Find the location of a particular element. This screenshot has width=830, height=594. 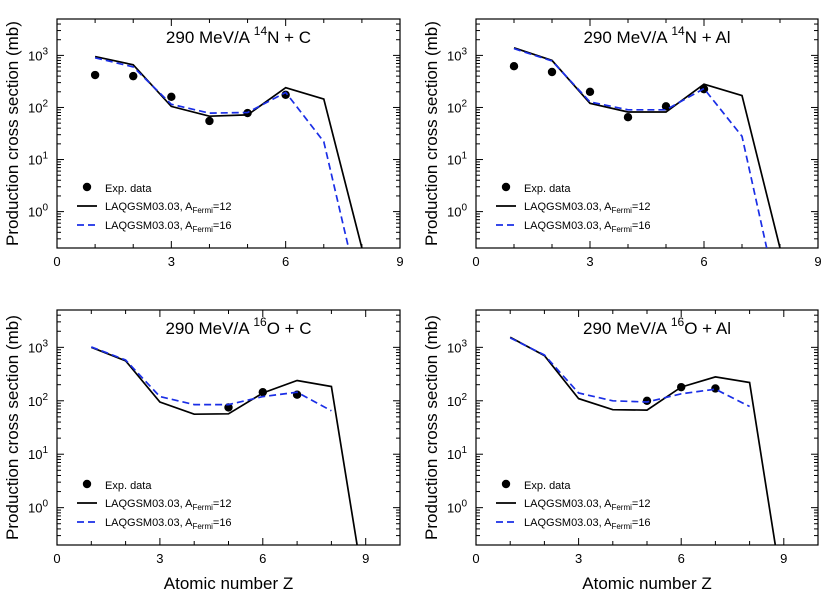

title-reaction: O + C is located at coordinates (289, 328).